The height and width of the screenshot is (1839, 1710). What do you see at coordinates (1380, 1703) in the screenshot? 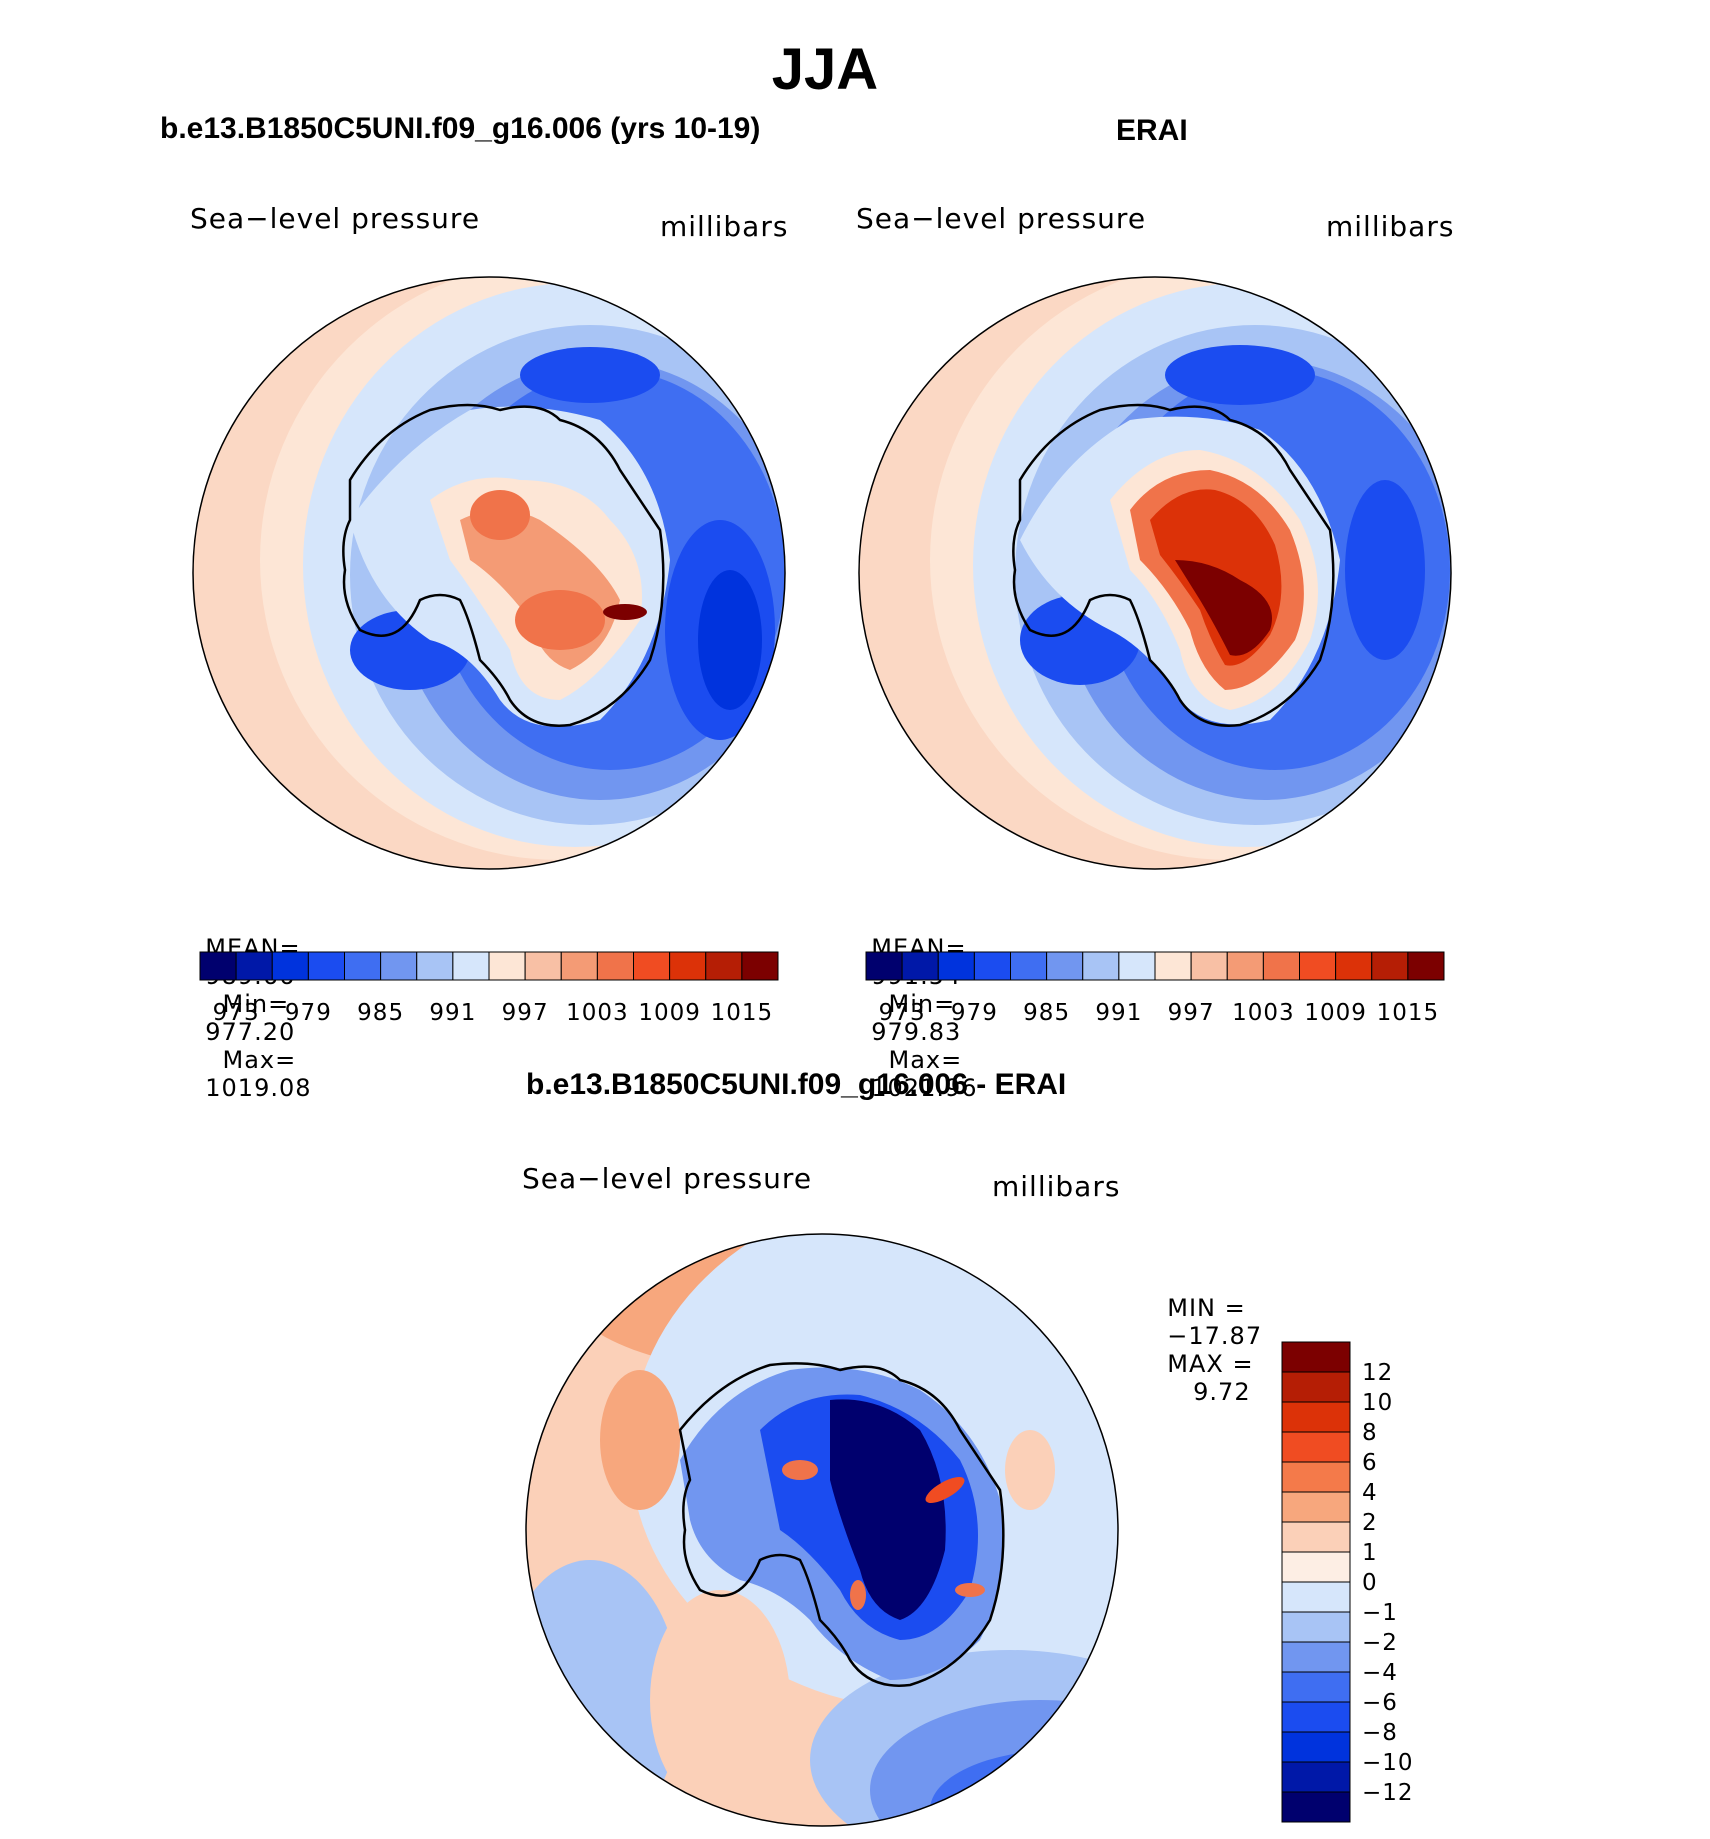
I see `colorbar-tick-label: −6` at bounding box center [1380, 1703].